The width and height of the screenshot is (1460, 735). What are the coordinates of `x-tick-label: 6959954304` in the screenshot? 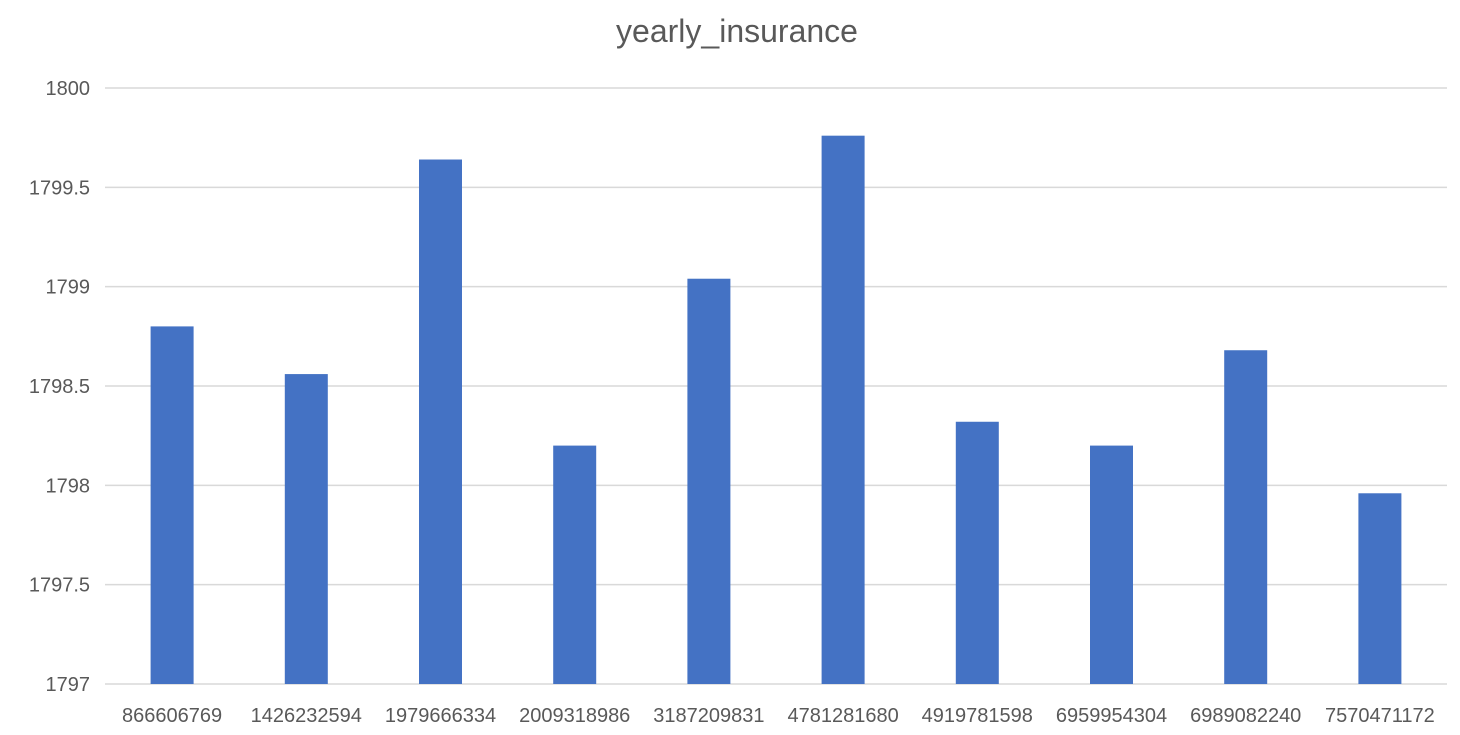 It's located at (1111, 716).